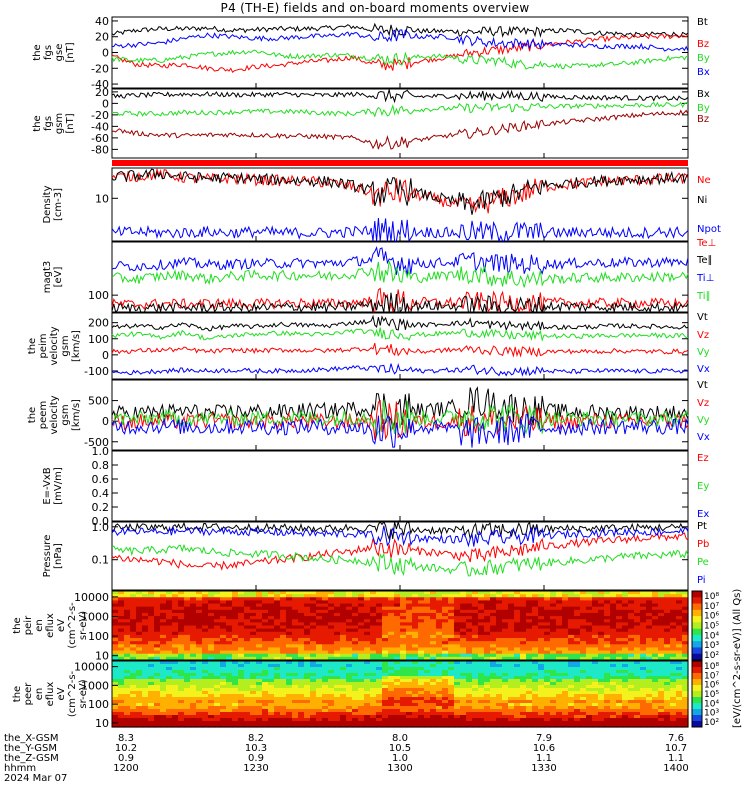 This screenshot has width=750, height=800. What do you see at coordinates (711, 636) in the screenshot?
I see `colorbar-tick-0-4: 10⁴` at bounding box center [711, 636].